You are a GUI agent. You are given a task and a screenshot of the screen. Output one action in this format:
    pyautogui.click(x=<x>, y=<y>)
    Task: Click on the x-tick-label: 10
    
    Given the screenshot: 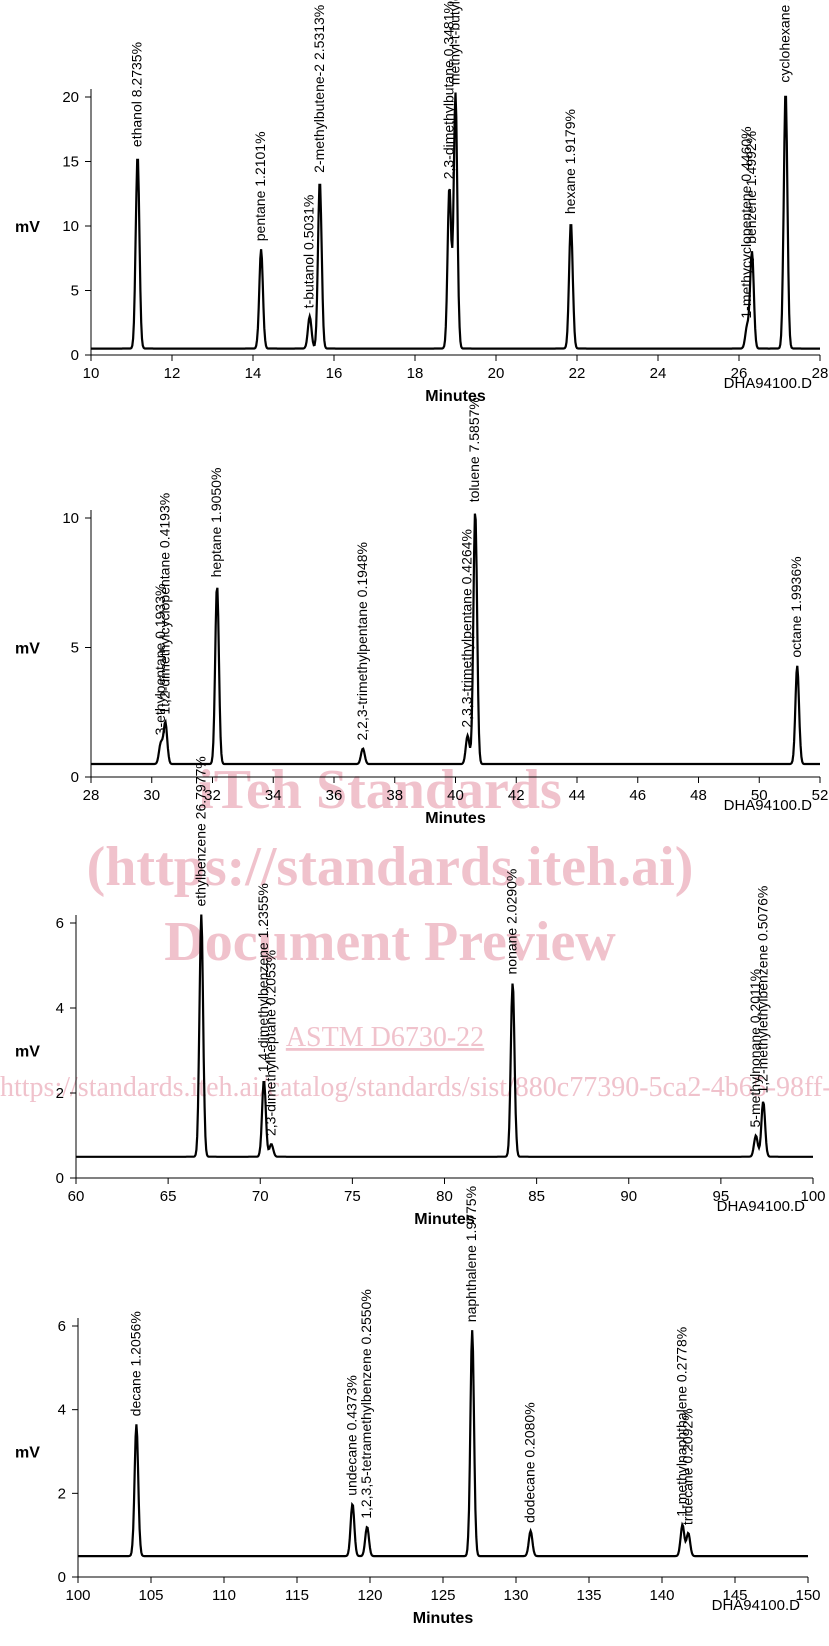 What is the action you would take?
    pyautogui.click(x=91, y=373)
    